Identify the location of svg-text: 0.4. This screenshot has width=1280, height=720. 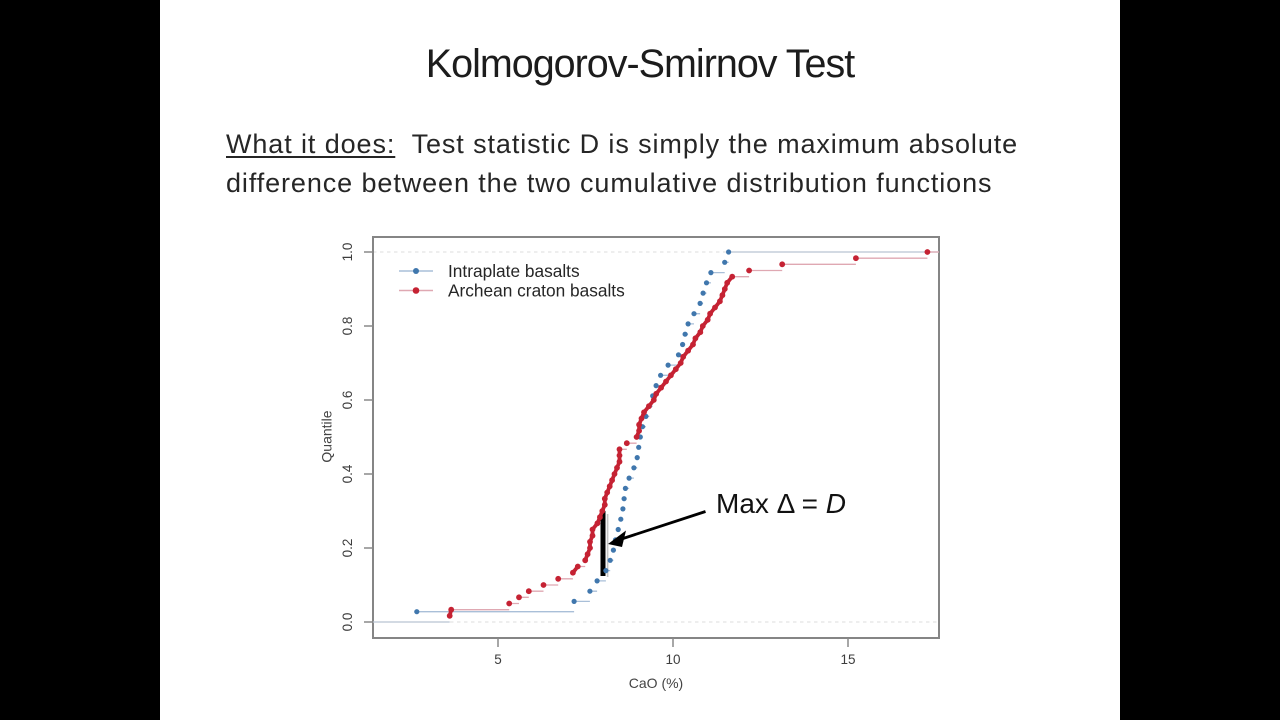
(347, 473).